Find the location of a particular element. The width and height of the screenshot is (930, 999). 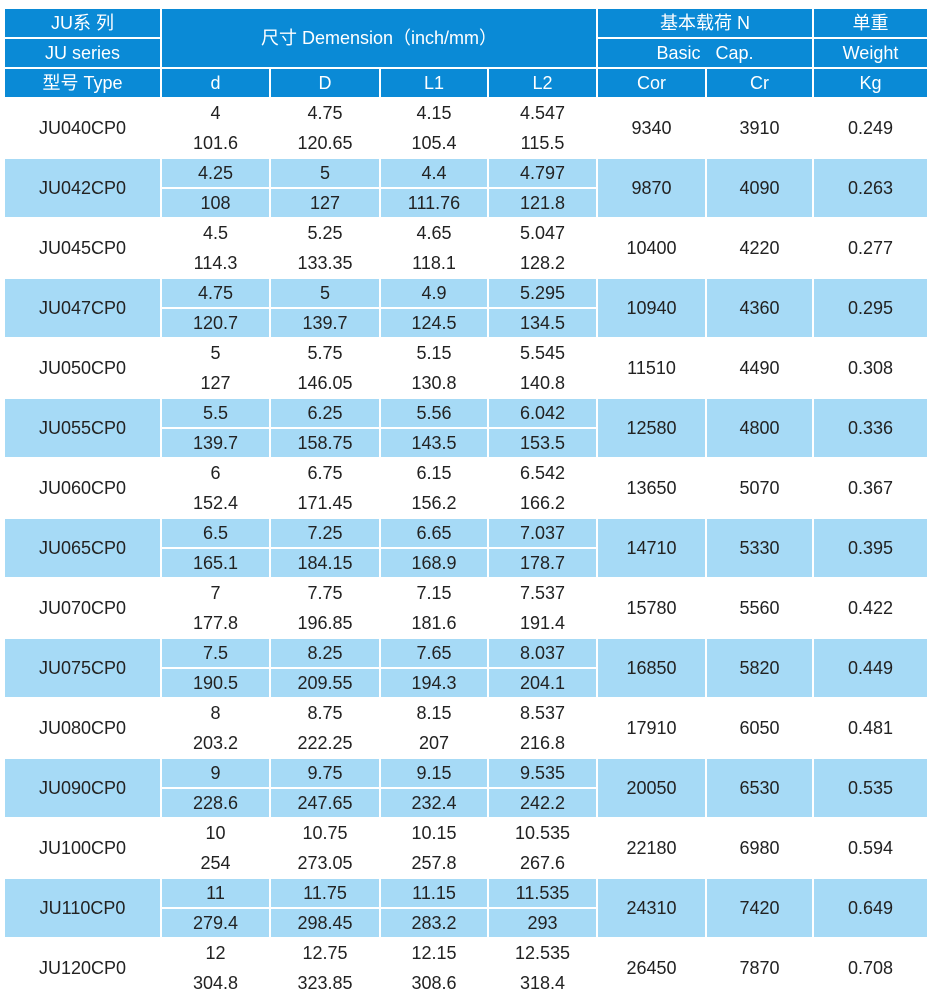

L2-inch-cell: 8.537 is located at coordinates (542, 713).